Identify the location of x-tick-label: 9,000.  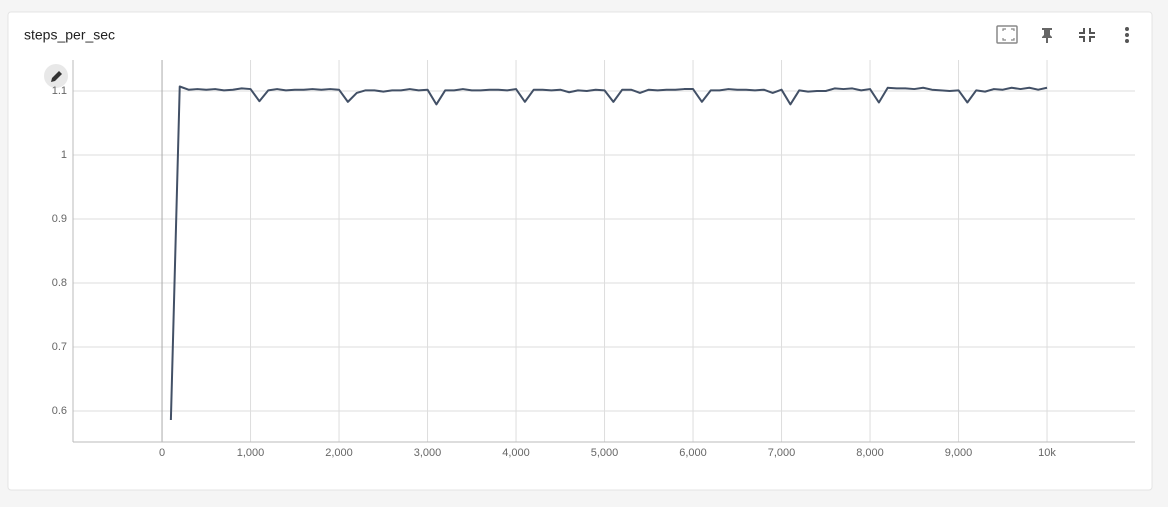
(959, 453).